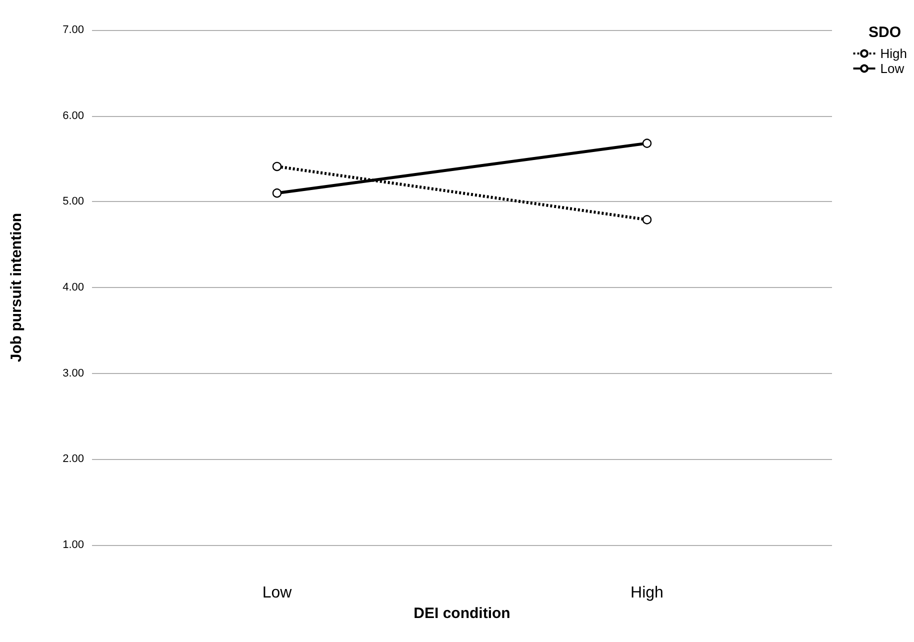 This screenshot has height=642, width=914. Describe the element at coordinates (885, 32) in the screenshot. I see `legend-title: SDO` at that location.